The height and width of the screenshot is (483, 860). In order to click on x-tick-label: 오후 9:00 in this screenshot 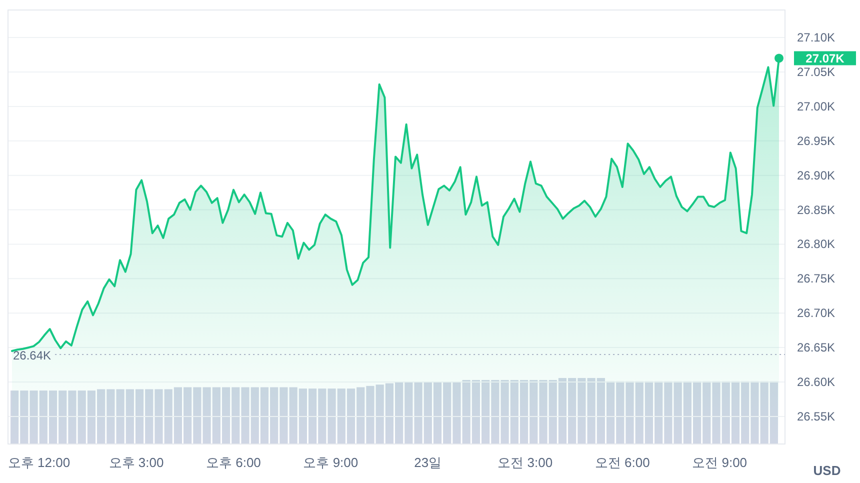, I will do `click(330, 462)`.